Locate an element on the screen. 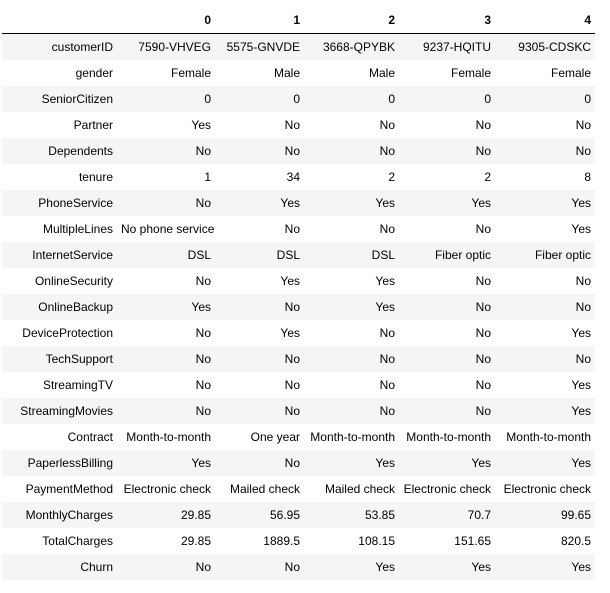  cell: 53.85 is located at coordinates (379, 515).